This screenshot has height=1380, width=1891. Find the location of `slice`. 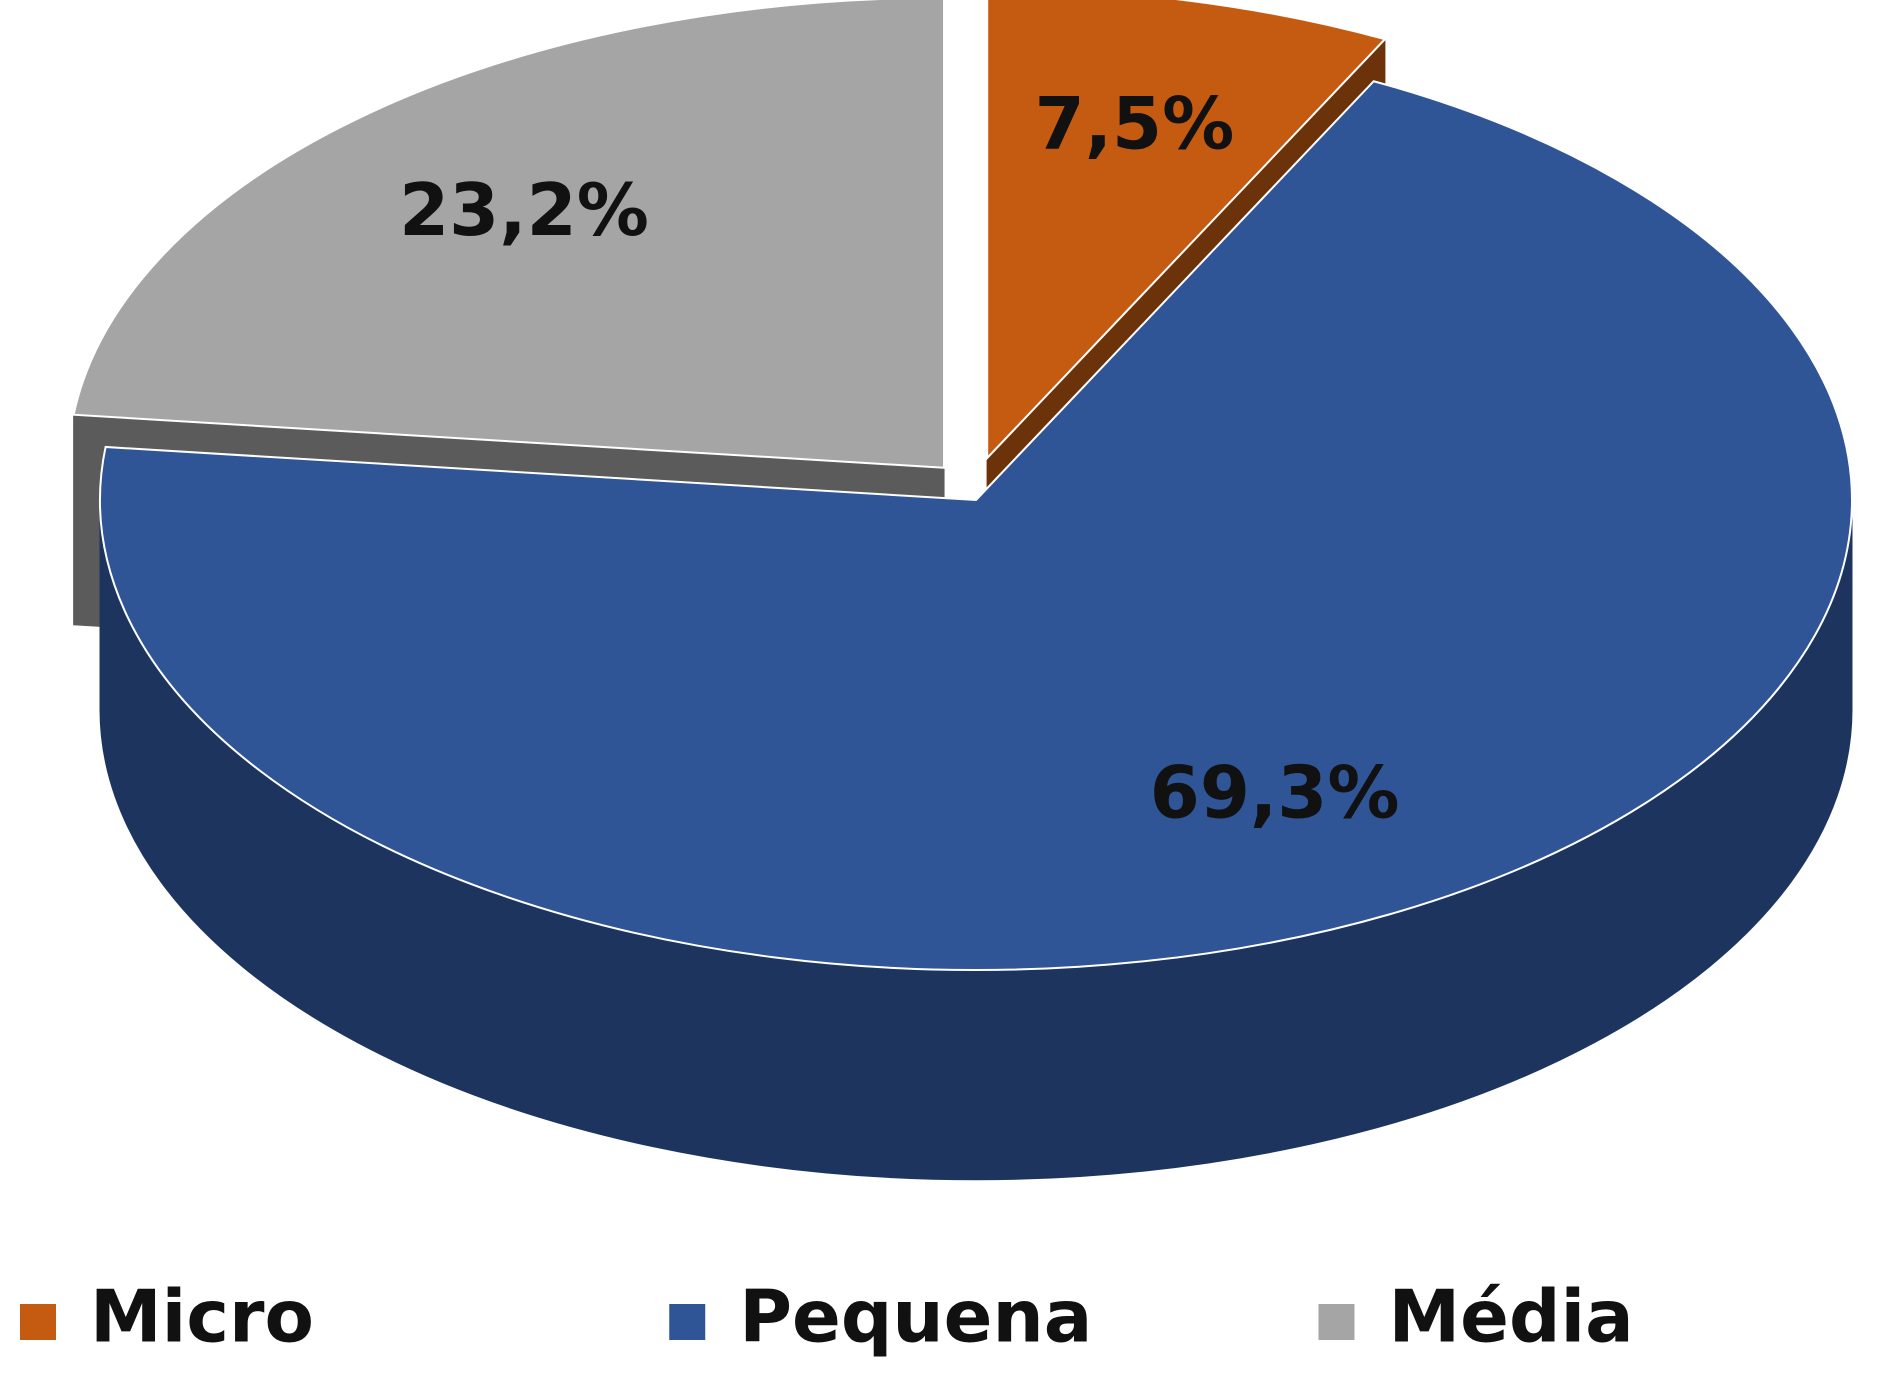

slice is located at coordinates (1186, 230).